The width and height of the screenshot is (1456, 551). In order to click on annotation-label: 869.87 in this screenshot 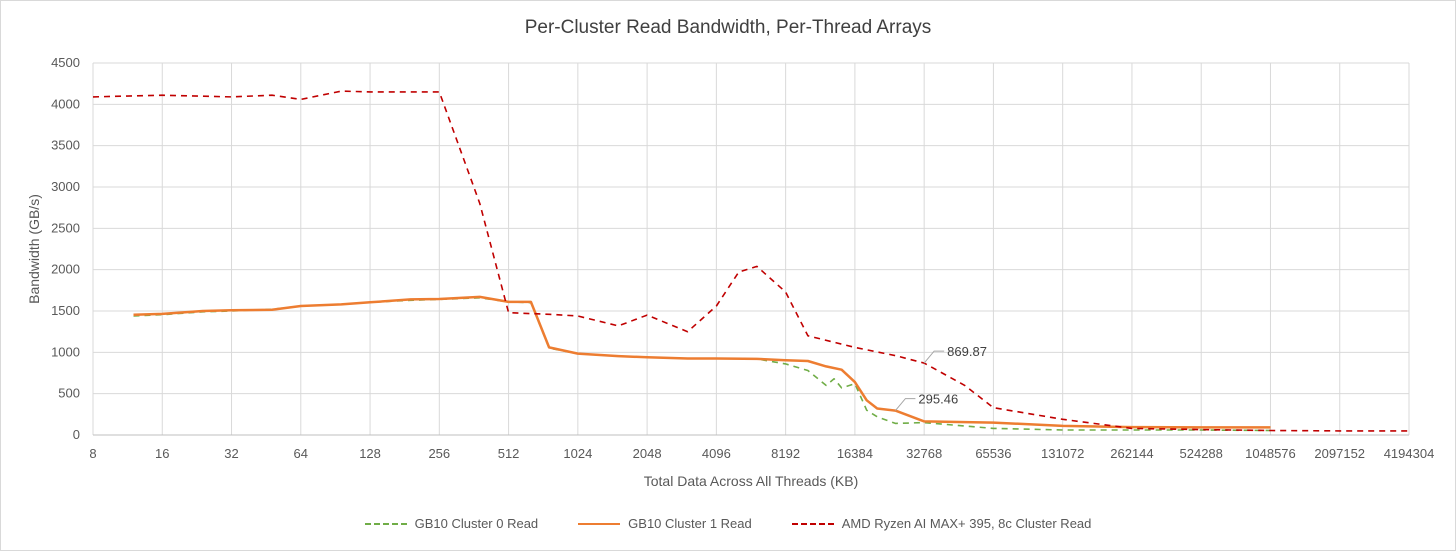, I will do `click(967, 351)`.